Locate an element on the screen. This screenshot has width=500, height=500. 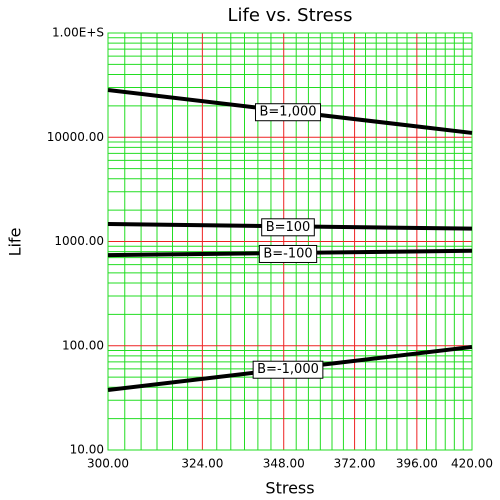
y-axis-title: Life is located at coordinates (15, 242).